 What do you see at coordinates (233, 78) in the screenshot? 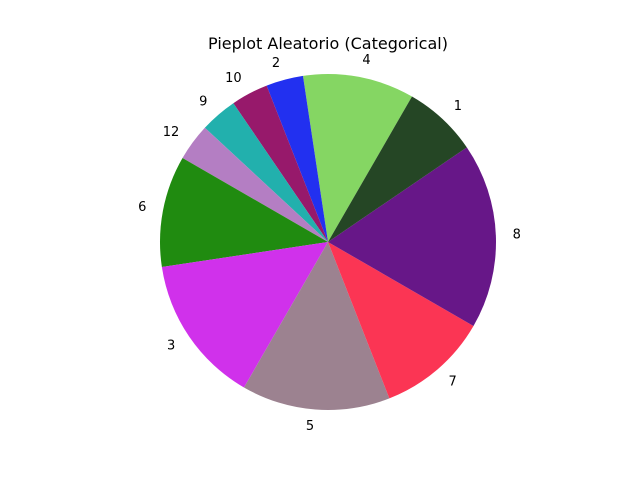
I see `pie-label-10: 10` at bounding box center [233, 78].